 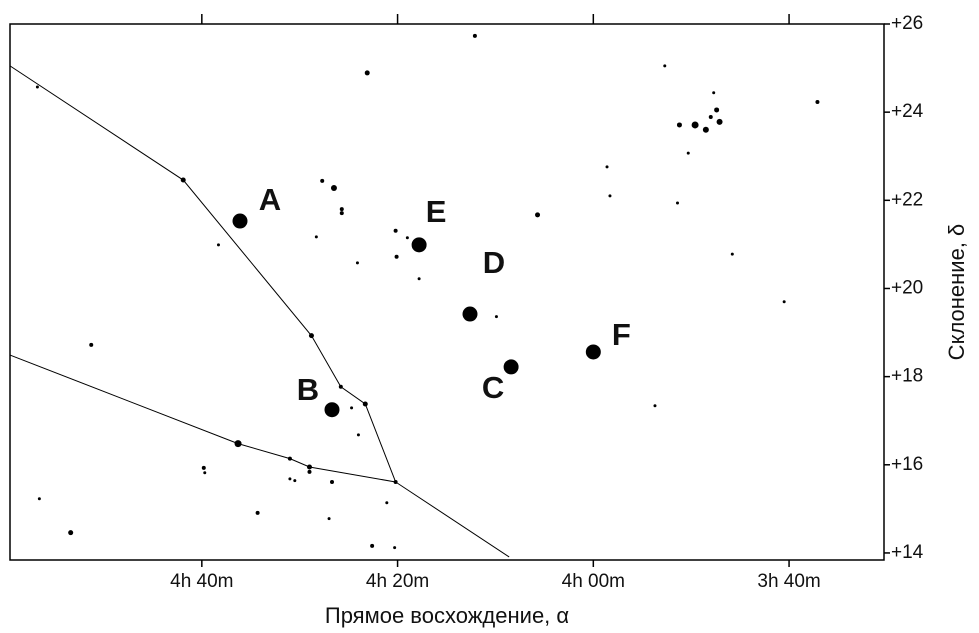 What do you see at coordinates (202, 418) in the screenshot?
I see `constellation-boundary` at bounding box center [202, 418].